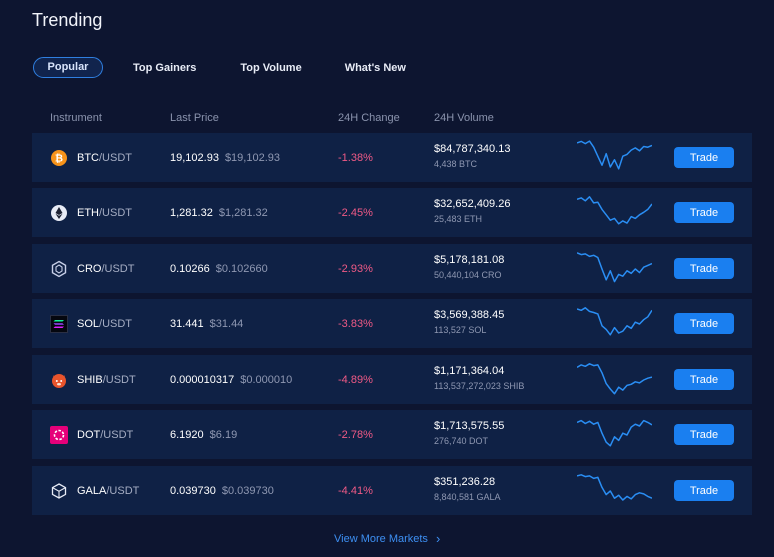 This screenshot has width=774, height=557. What do you see at coordinates (469, 322) in the screenshot?
I see `volume-24h: $3,569,388.45 113,527 SOL` at bounding box center [469, 322].